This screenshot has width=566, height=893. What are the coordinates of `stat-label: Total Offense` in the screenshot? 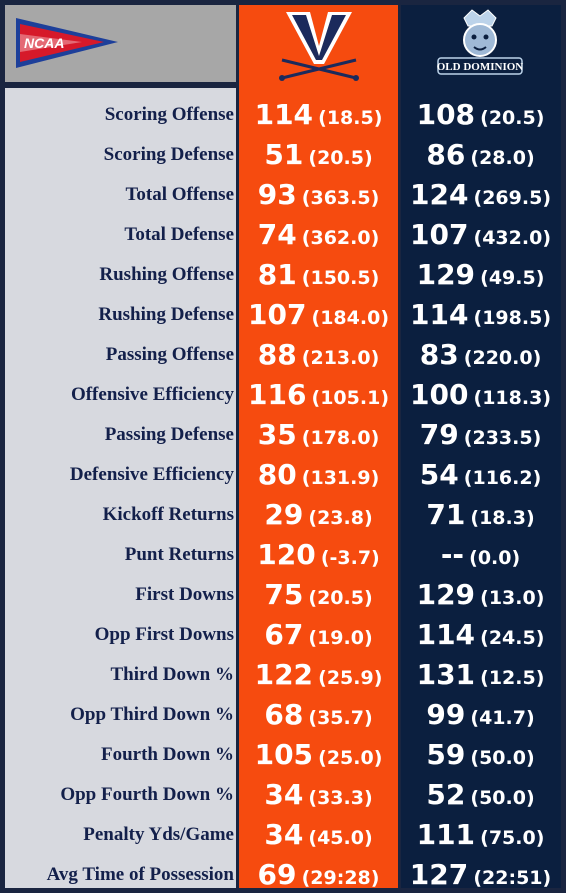 It's located at (179, 194).